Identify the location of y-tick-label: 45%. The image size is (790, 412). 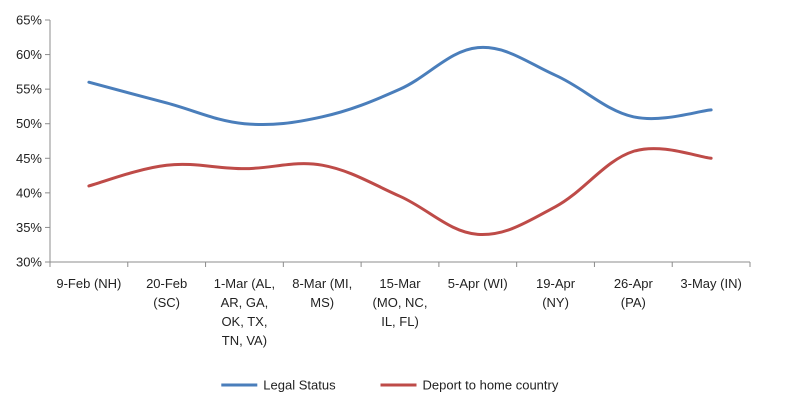
(29, 158).